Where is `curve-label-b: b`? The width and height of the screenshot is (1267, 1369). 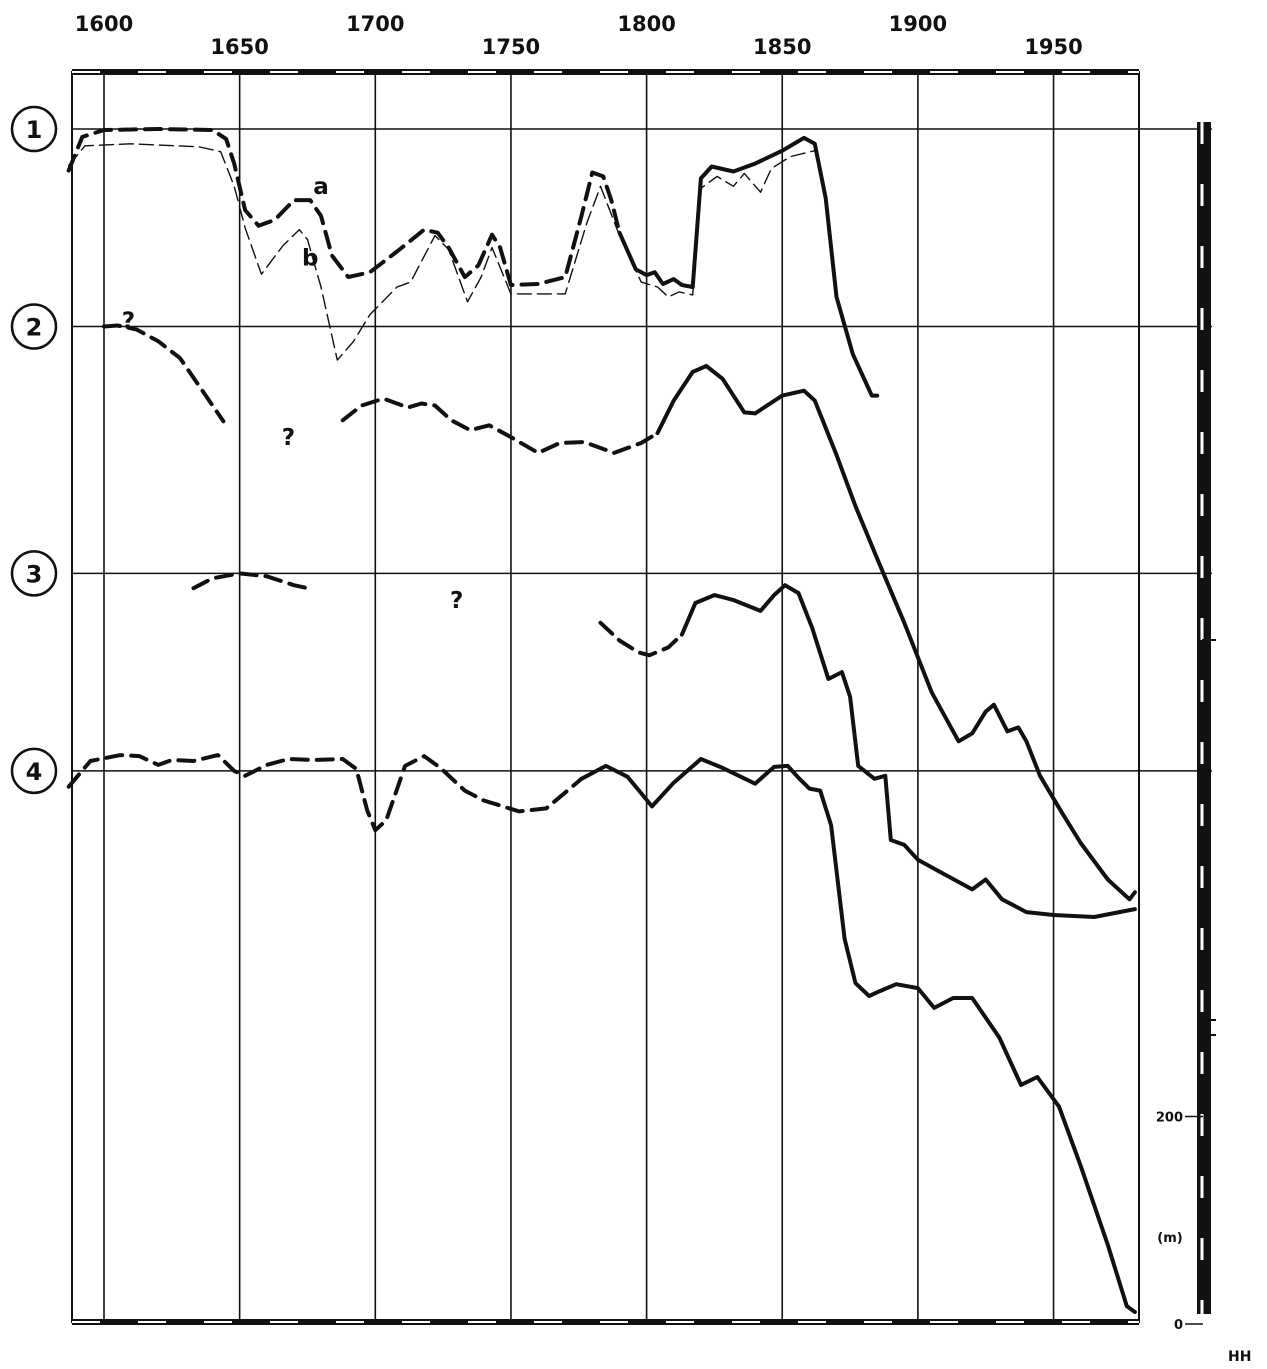 curve-label-b: b is located at coordinates (310, 258).